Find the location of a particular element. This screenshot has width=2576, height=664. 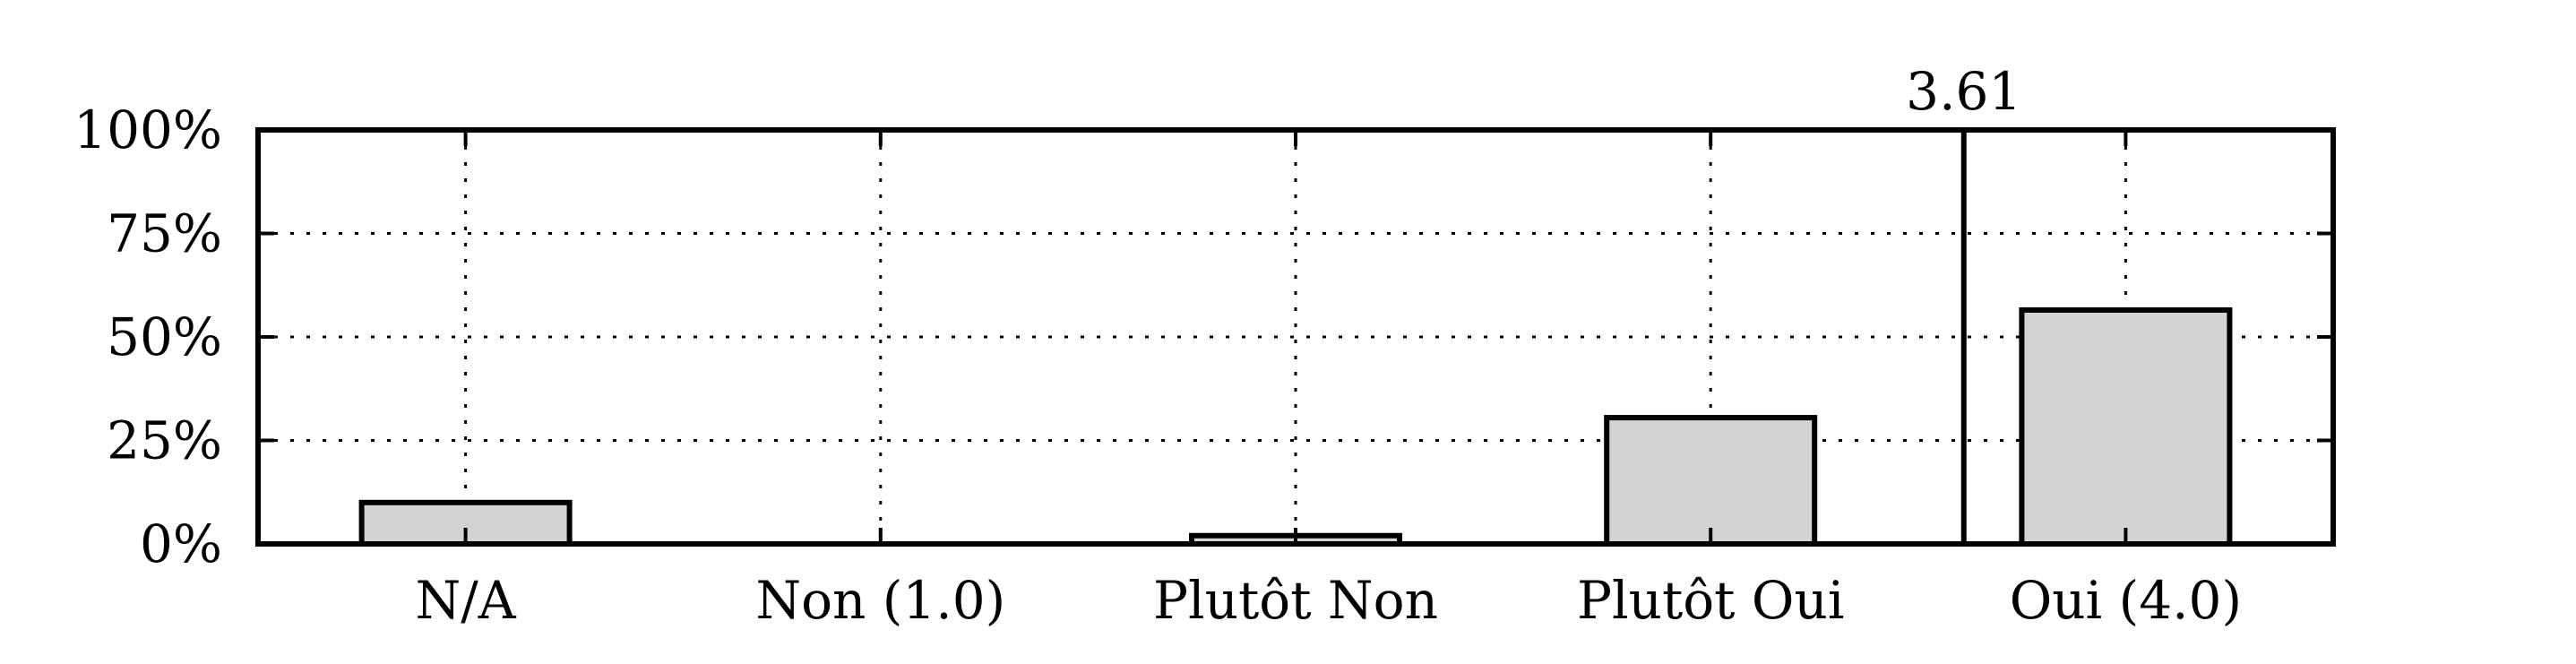

x-tick-label: N/A is located at coordinates (466, 601).